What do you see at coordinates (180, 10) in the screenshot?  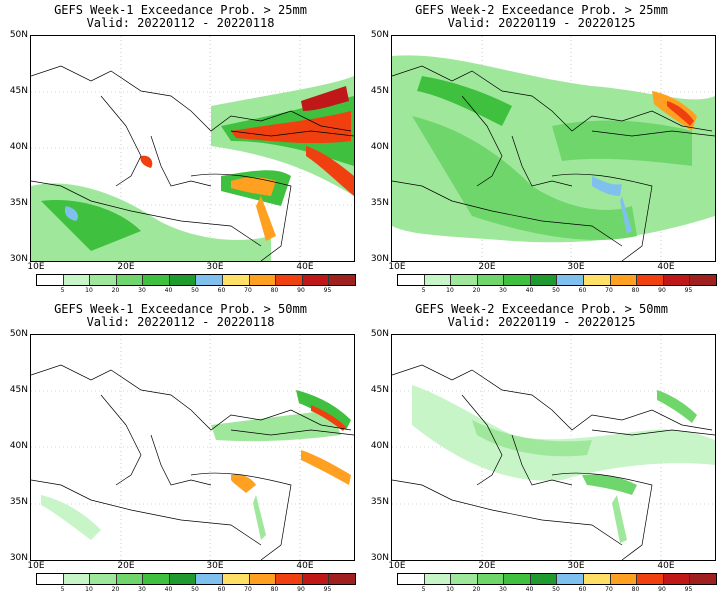 I see `panel-title: GEFS Week-1 Exceedance Prob. > 25mm` at bounding box center [180, 10].